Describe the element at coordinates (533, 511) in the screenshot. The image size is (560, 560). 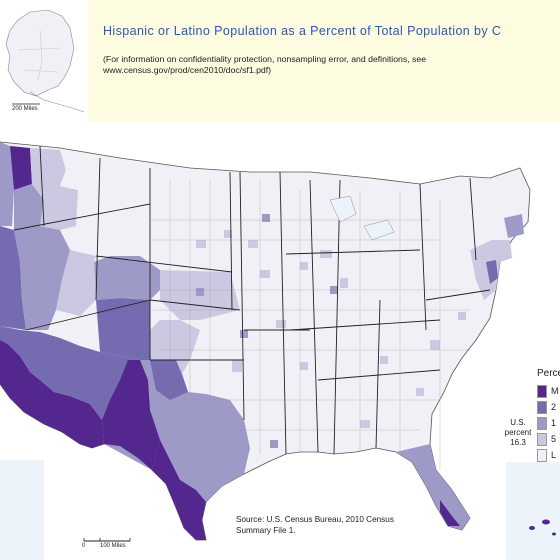
I see `puerto-rico-inset` at that location.